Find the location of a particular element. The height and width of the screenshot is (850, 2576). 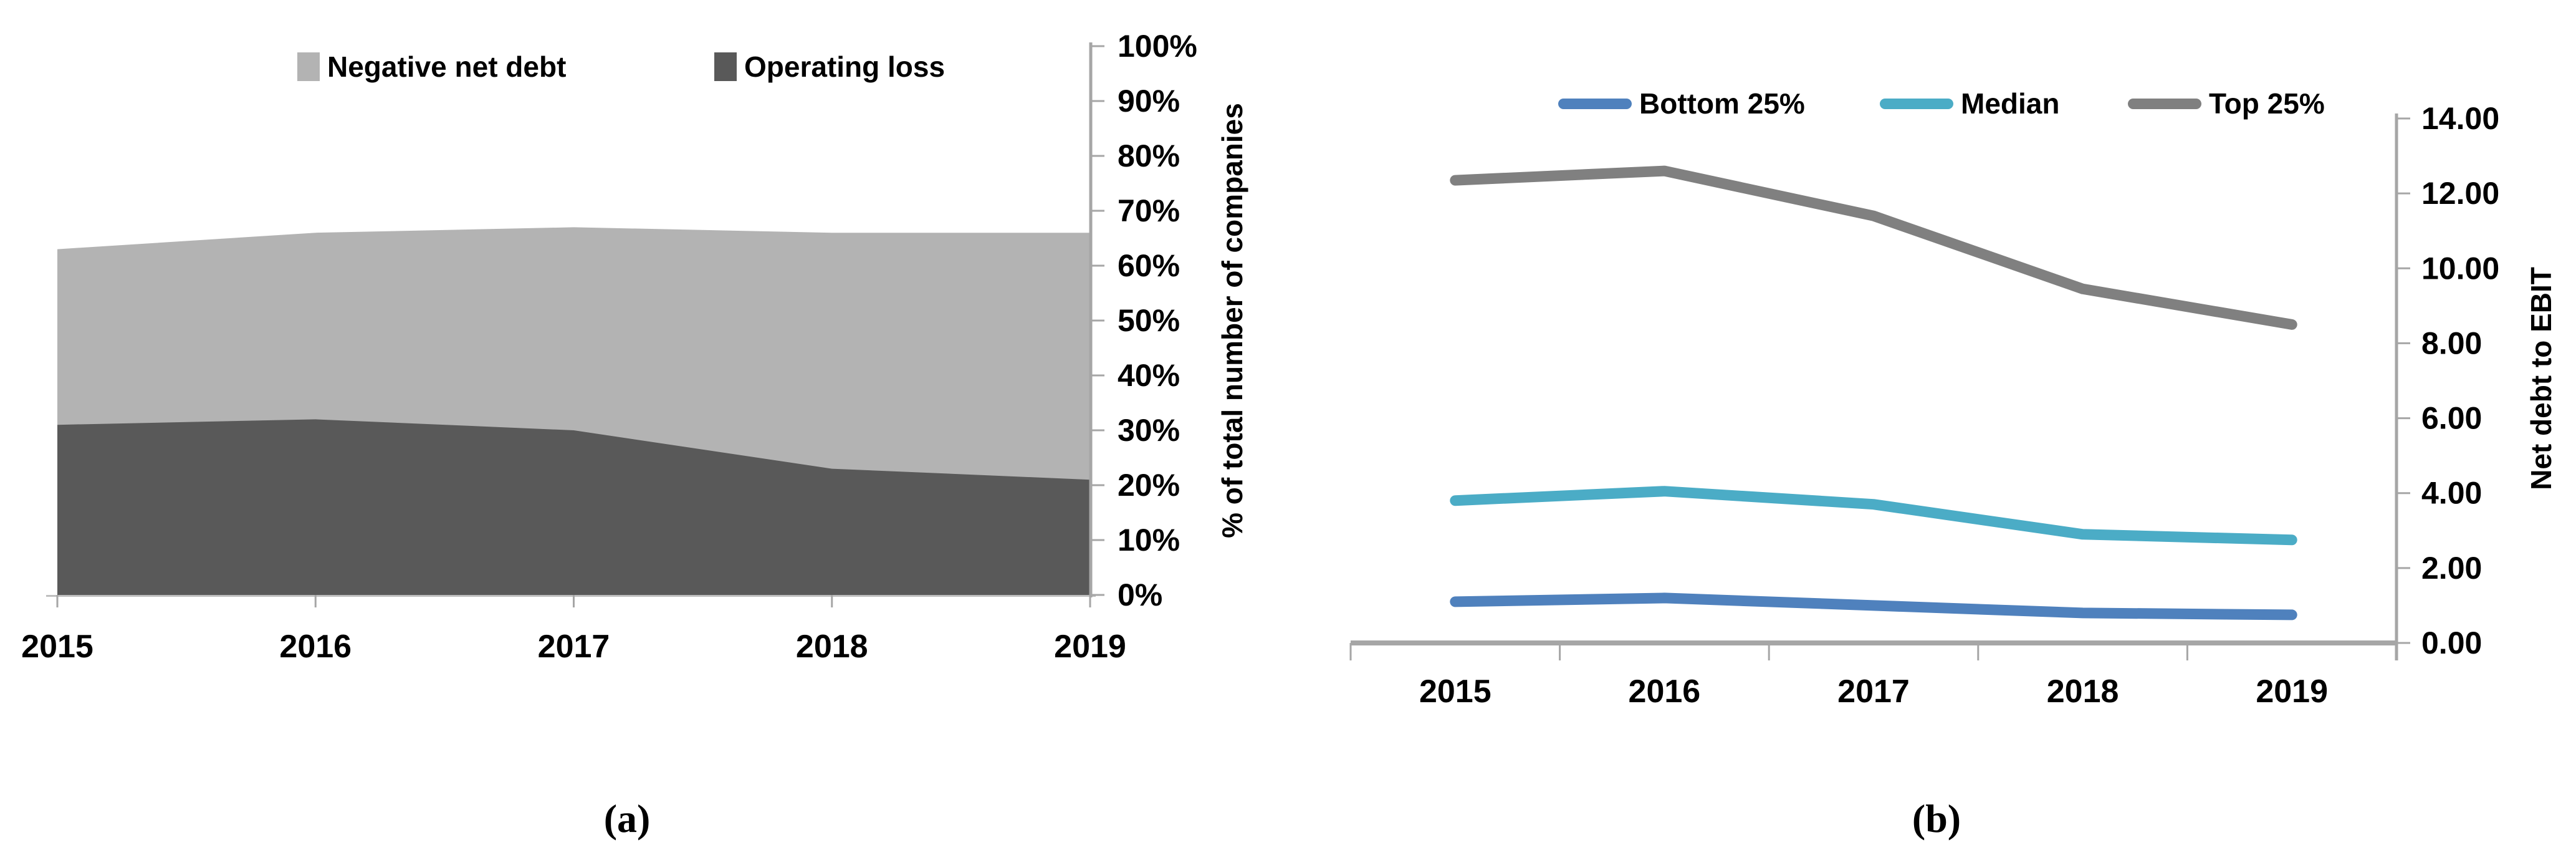

chart-b-x-tick-label: 2015 is located at coordinates (1455, 692).